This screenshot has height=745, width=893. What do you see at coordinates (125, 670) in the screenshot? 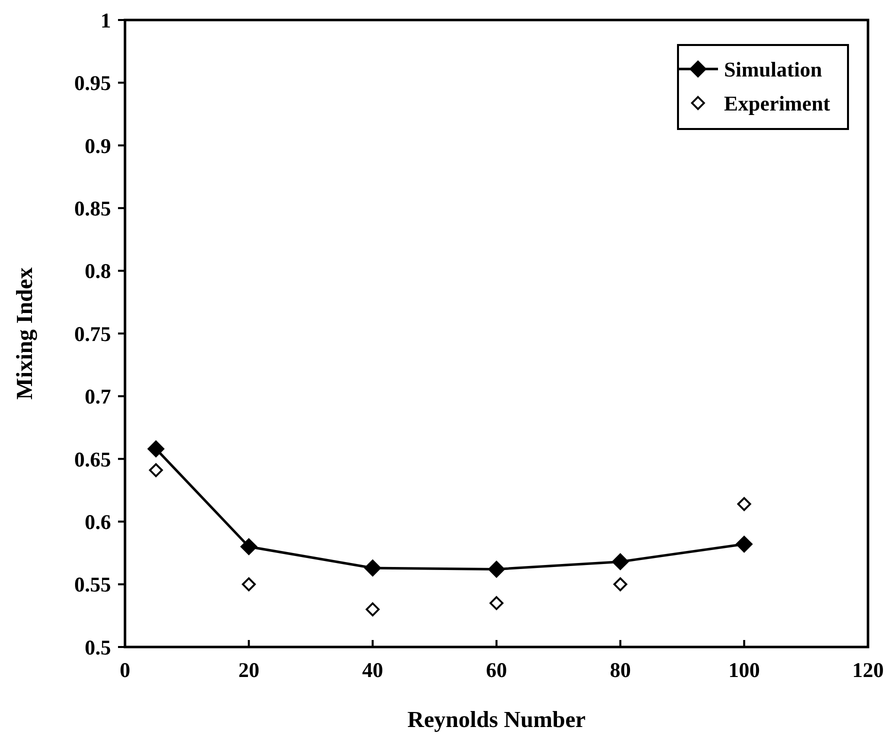
I see `x-tick-label: 0` at bounding box center [125, 670].